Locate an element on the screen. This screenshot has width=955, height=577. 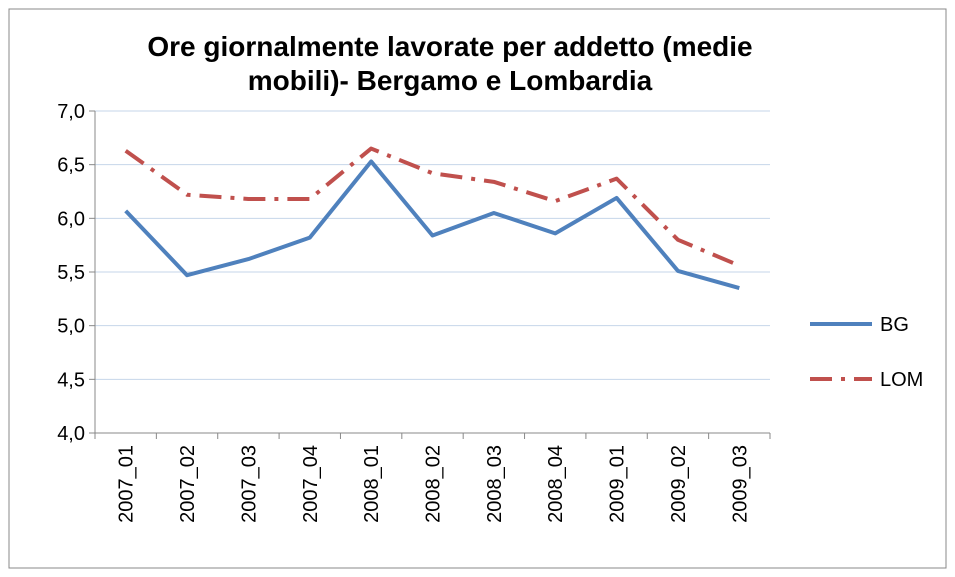
y-tick-label: 4,0 is located at coordinates (71, 434).